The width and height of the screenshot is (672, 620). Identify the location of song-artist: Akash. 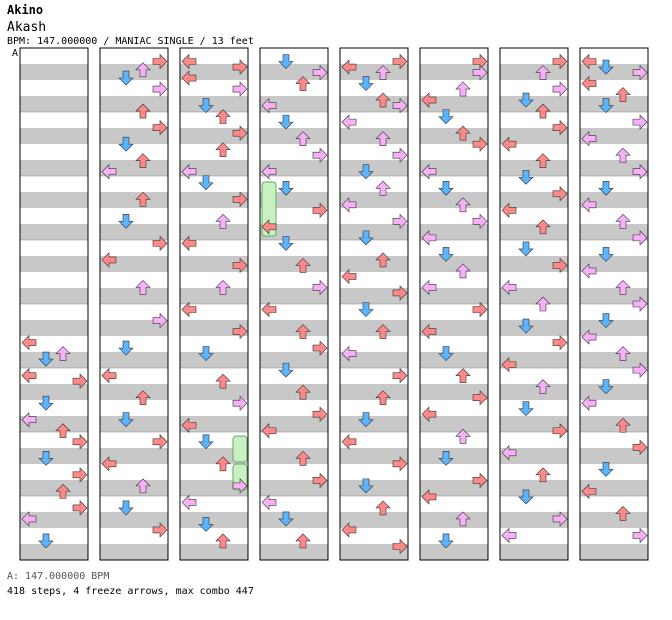
(27, 27).